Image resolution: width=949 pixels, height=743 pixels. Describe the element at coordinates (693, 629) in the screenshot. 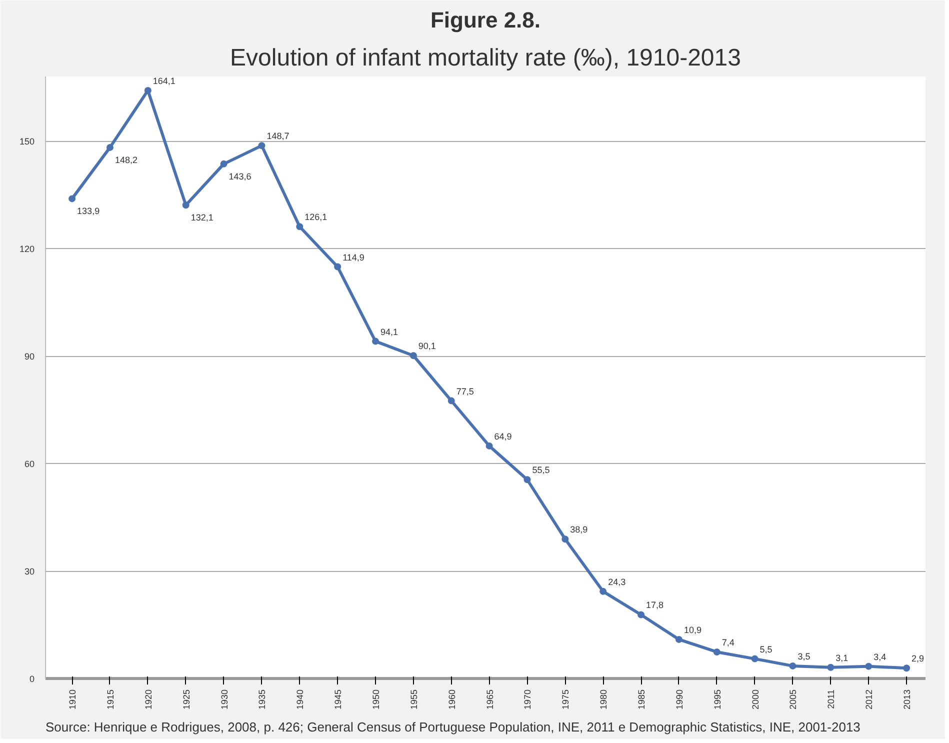

I see `data-label: 10,9` at that location.